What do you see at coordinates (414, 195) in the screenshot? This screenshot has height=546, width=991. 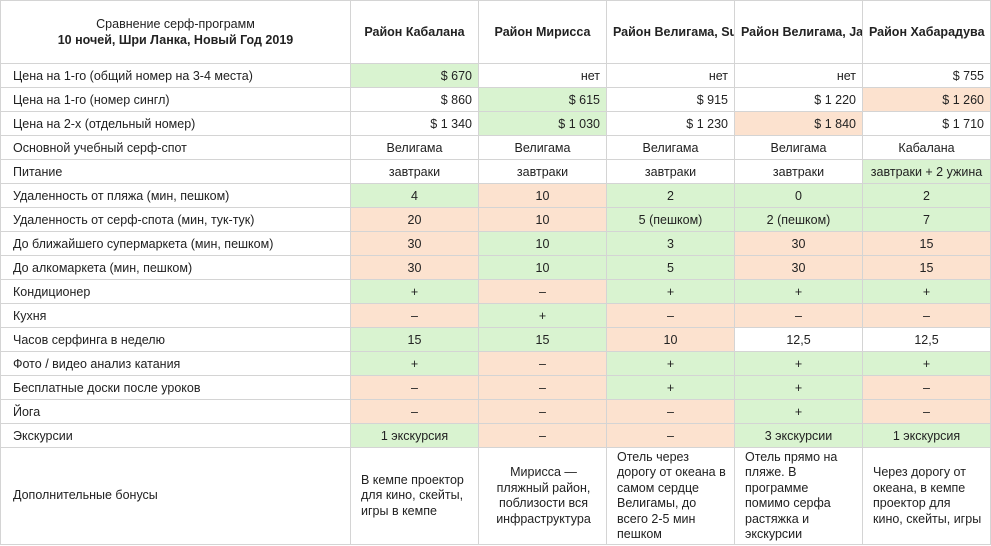 I see `table-cell: 4` at bounding box center [414, 195].